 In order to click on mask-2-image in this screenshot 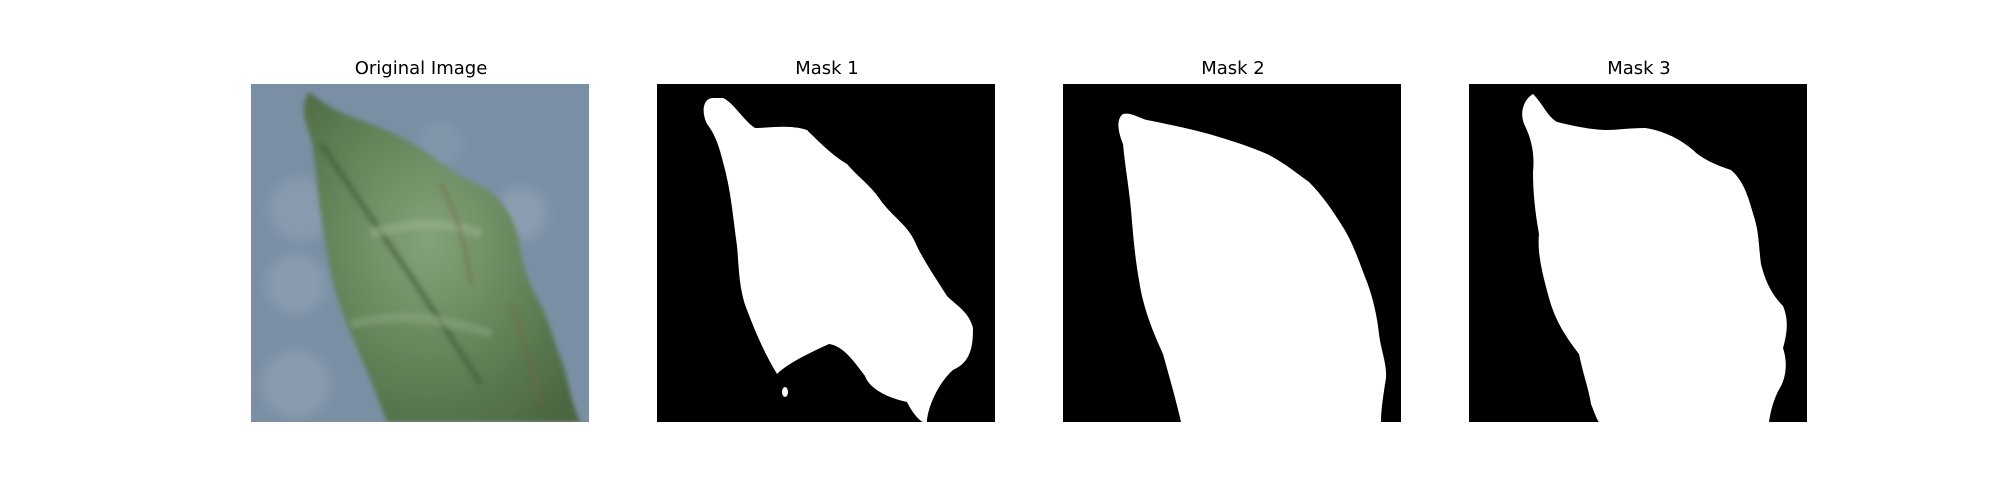, I will do `click(1232, 253)`.